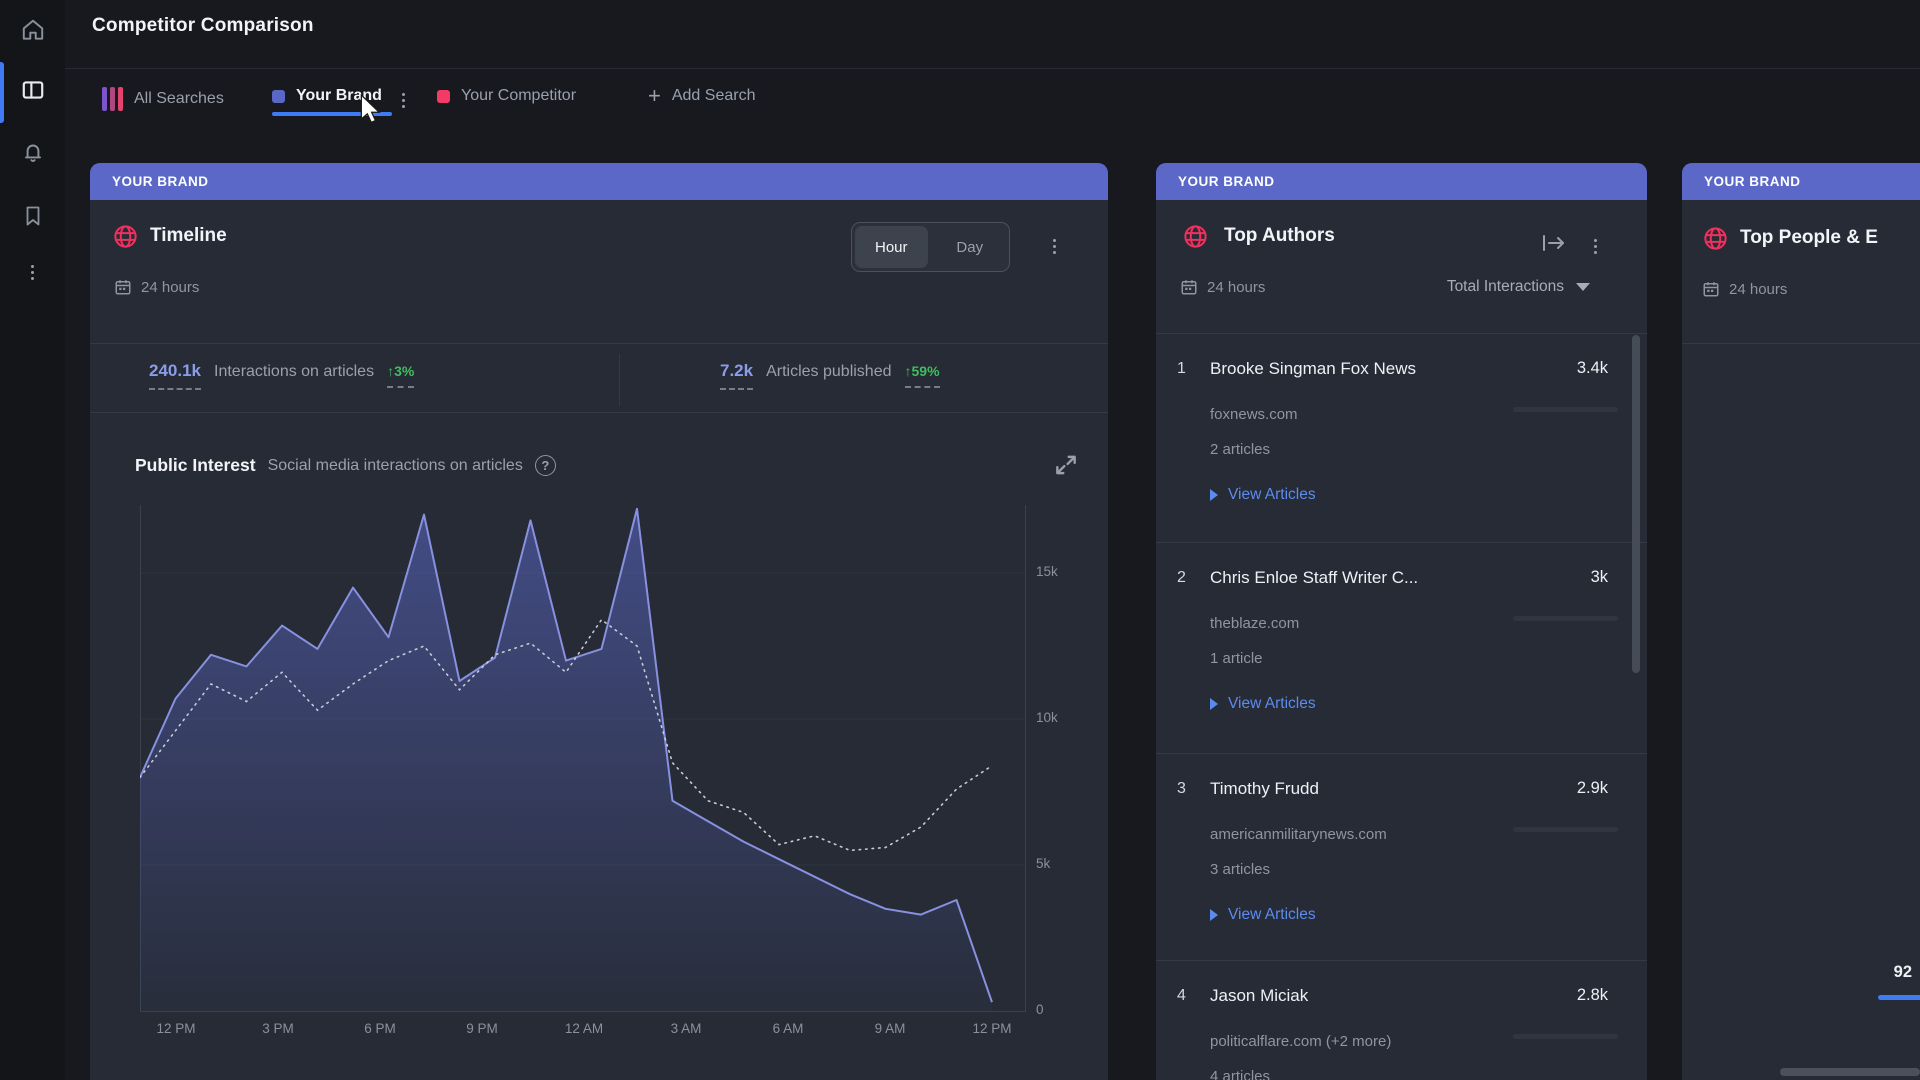  What do you see at coordinates (380, 1028) in the screenshot?
I see `x-tick-label: 6 PM` at bounding box center [380, 1028].